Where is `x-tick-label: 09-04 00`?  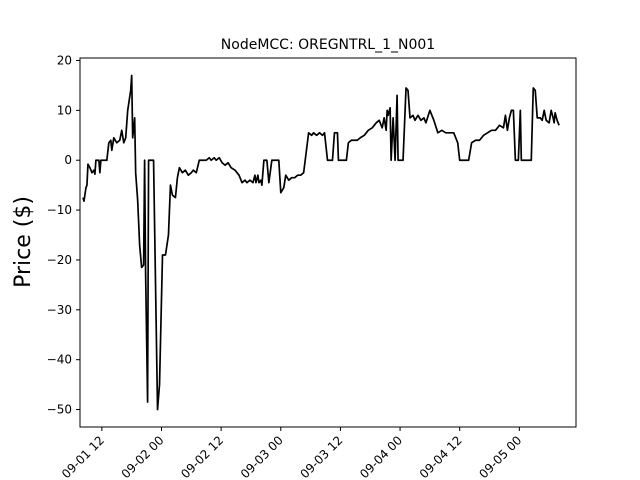 x-tick-label: 09-04 00 is located at coordinates (381, 456).